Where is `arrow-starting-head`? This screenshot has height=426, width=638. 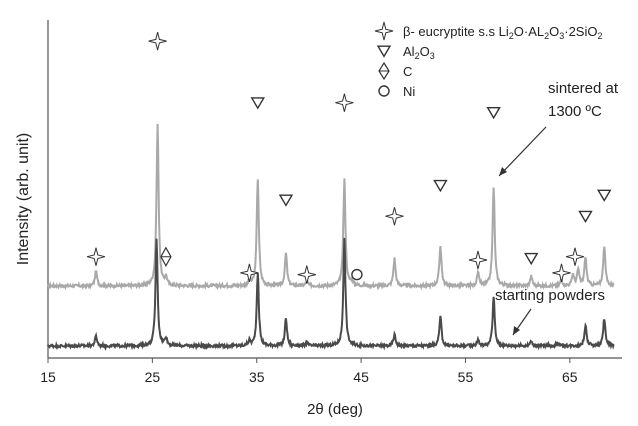 arrow-starting-head is located at coordinates (516, 330).